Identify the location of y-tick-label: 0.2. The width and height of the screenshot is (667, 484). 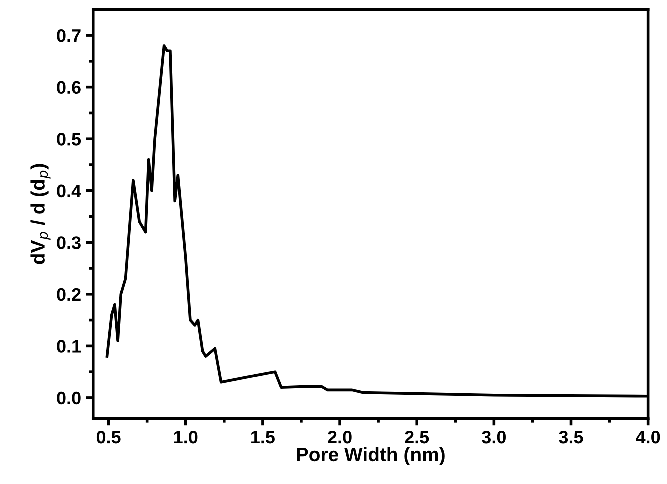
(69, 295).